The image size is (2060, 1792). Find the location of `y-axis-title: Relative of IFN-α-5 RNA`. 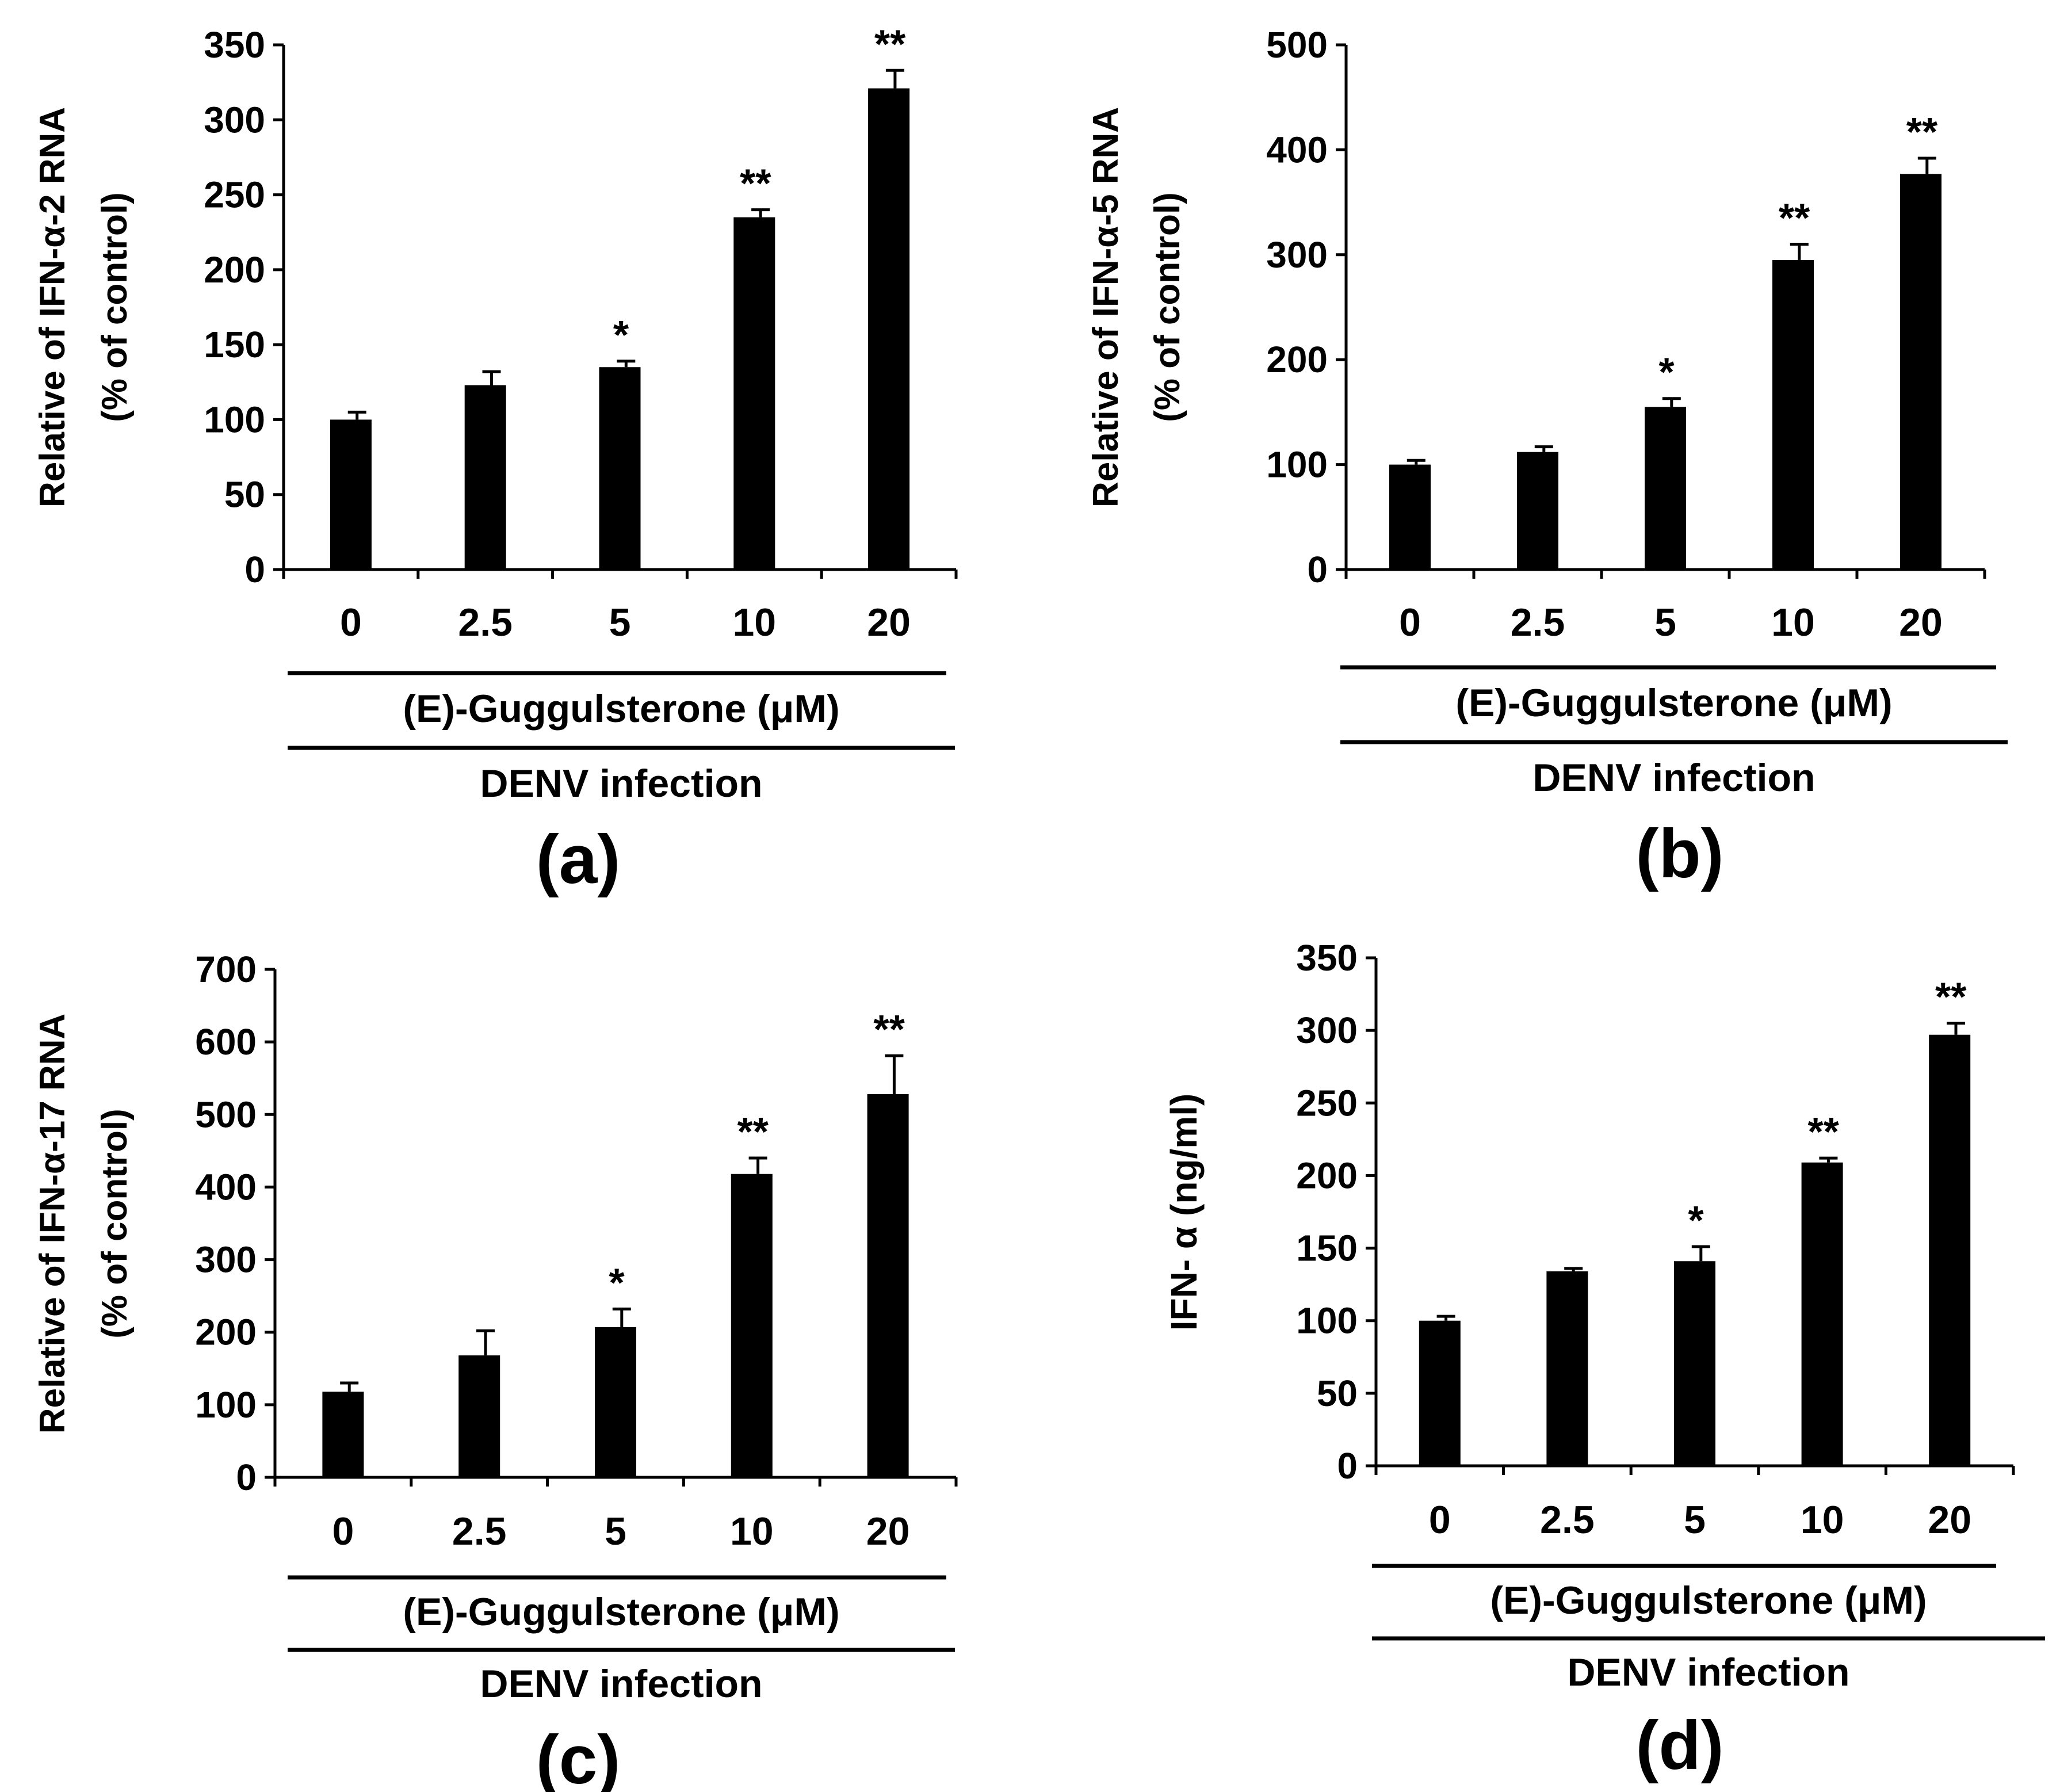

y-axis-title: Relative of IFN-α-5 RNA is located at coordinates (1106, 307).